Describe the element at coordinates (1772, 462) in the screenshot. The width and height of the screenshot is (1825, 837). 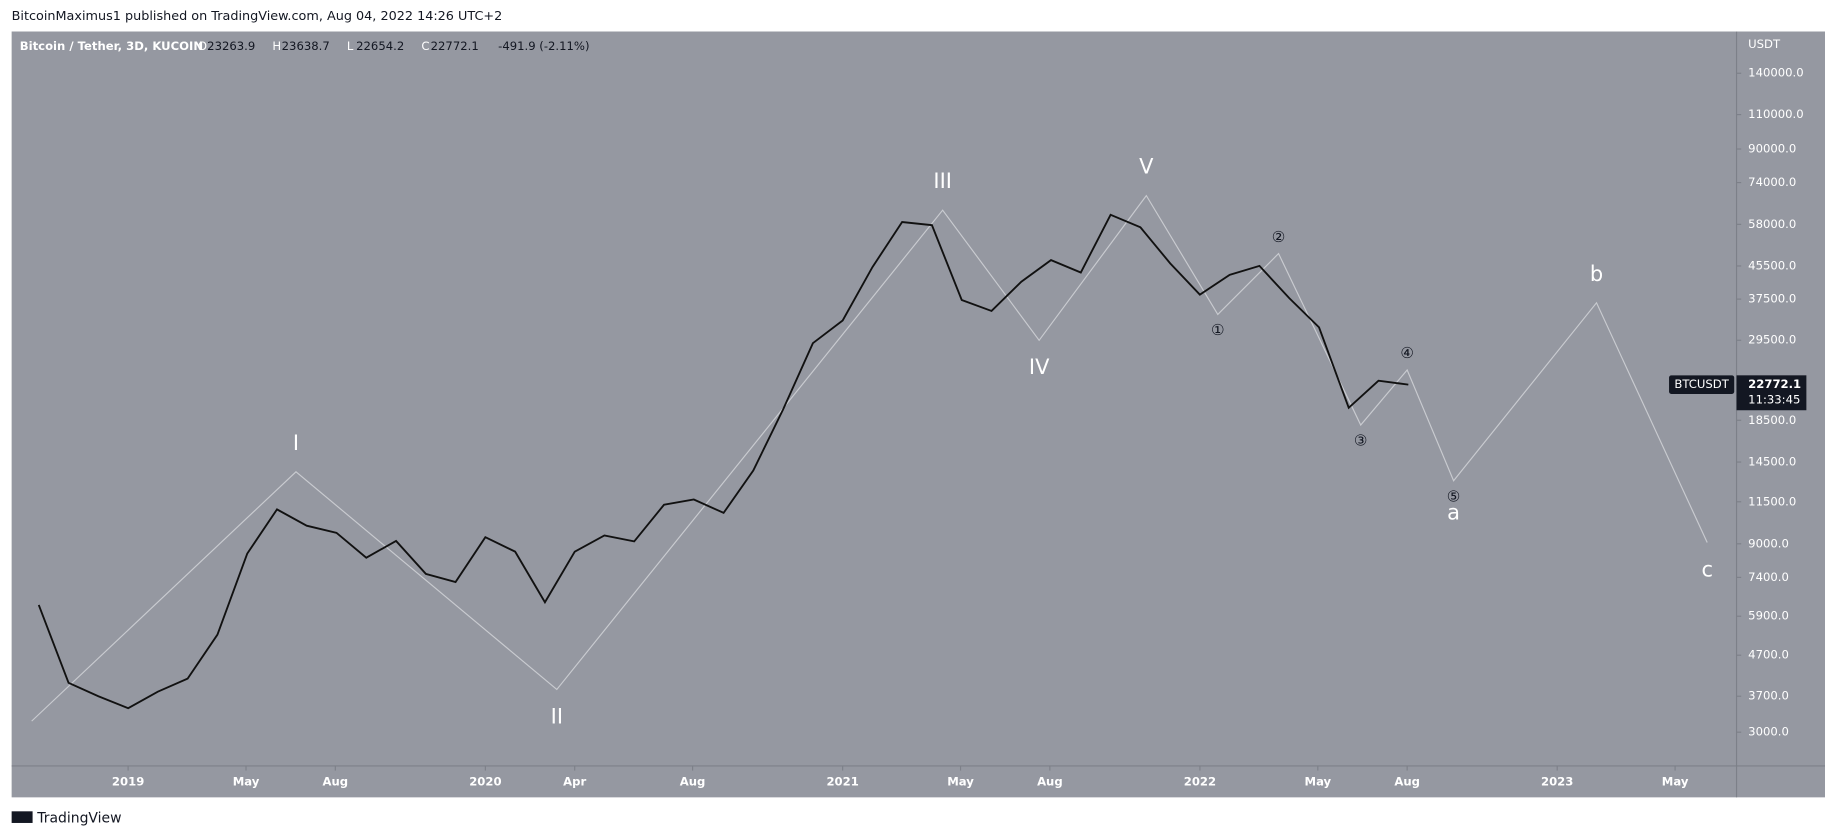
I see `y-tick-label: 14500.0` at that location.